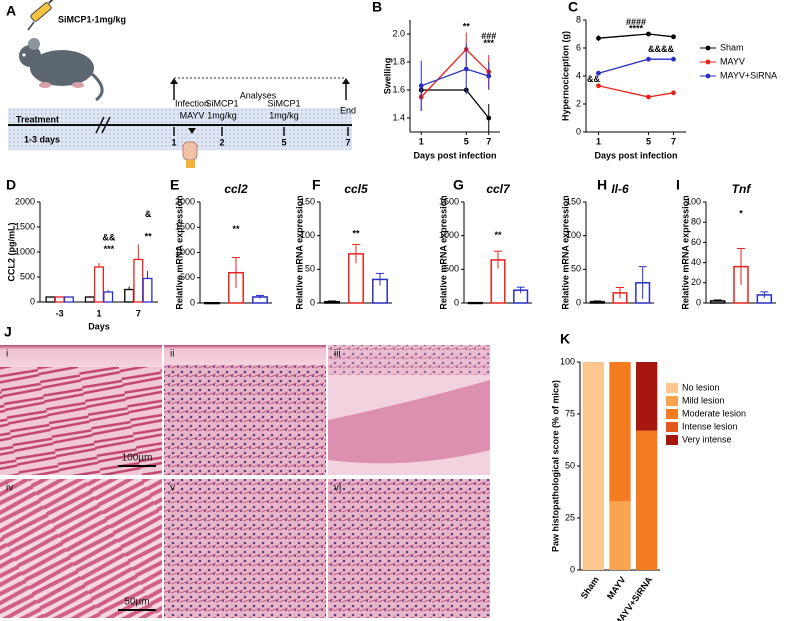 Image resolution: width=791 pixels, height=621 pixels. I want to click on y-axis-label: CCL2 (pg/mL), so click(11, 252).